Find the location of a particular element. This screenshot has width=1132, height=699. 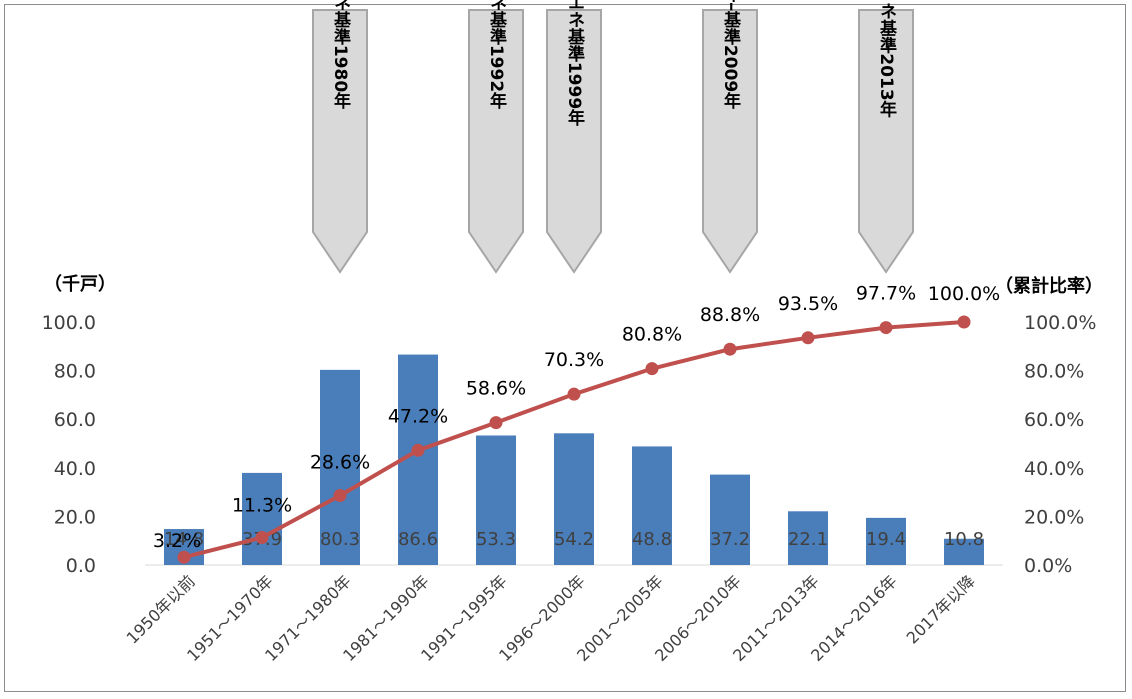

callout-label: 新省エネ基準1992年 is located at coordinates (497, 55).